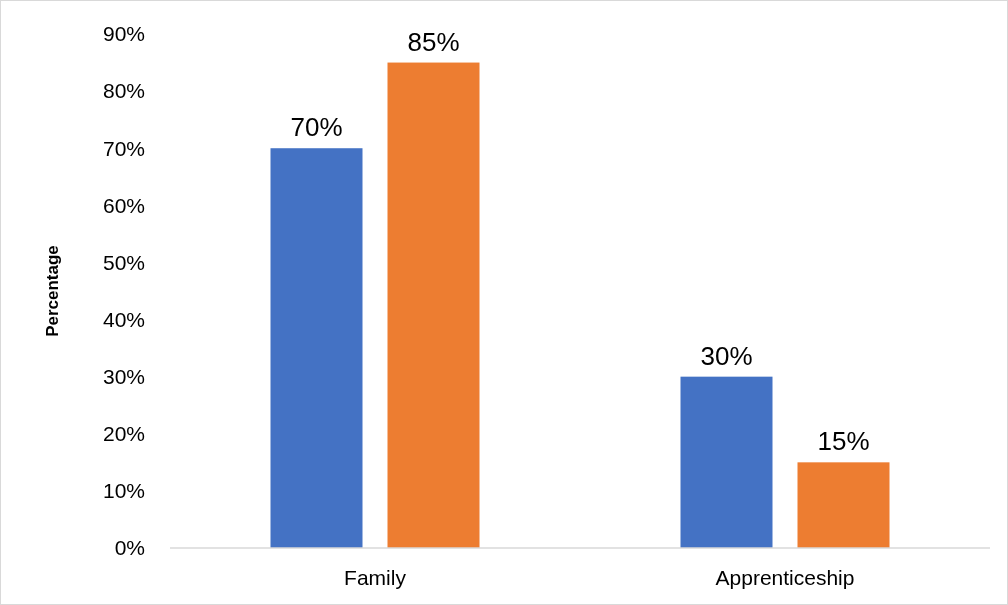 The height and width of the screenshot is (605, 1008). What do you see at coordinates (123, 91) in the screenshot?
I see `y-tick-label: 80%` at bounding box center [123, 91].